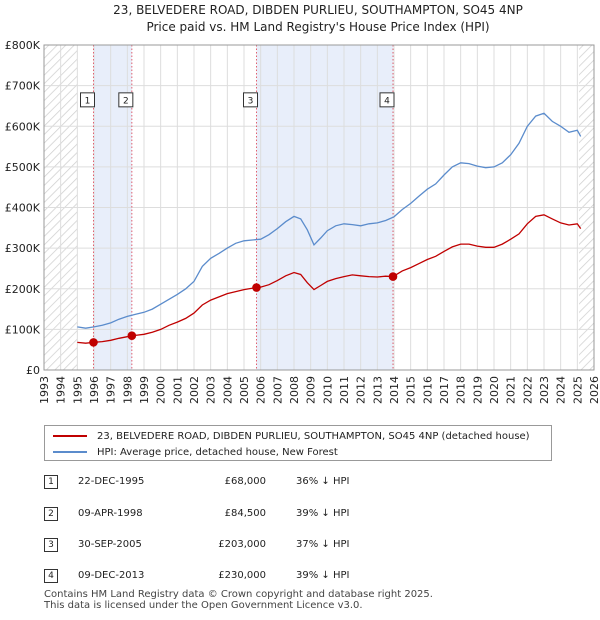 Image resolution: width=600 pixels, height=620 pixels. I want to click on x-tick-label: 2010, so click(327, 390).